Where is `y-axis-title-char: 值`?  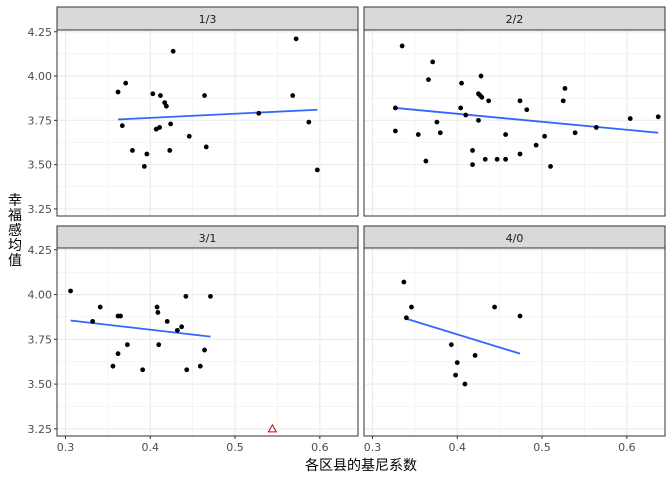 y-axis-title-char: 值 is located at coordinates (15, 261).